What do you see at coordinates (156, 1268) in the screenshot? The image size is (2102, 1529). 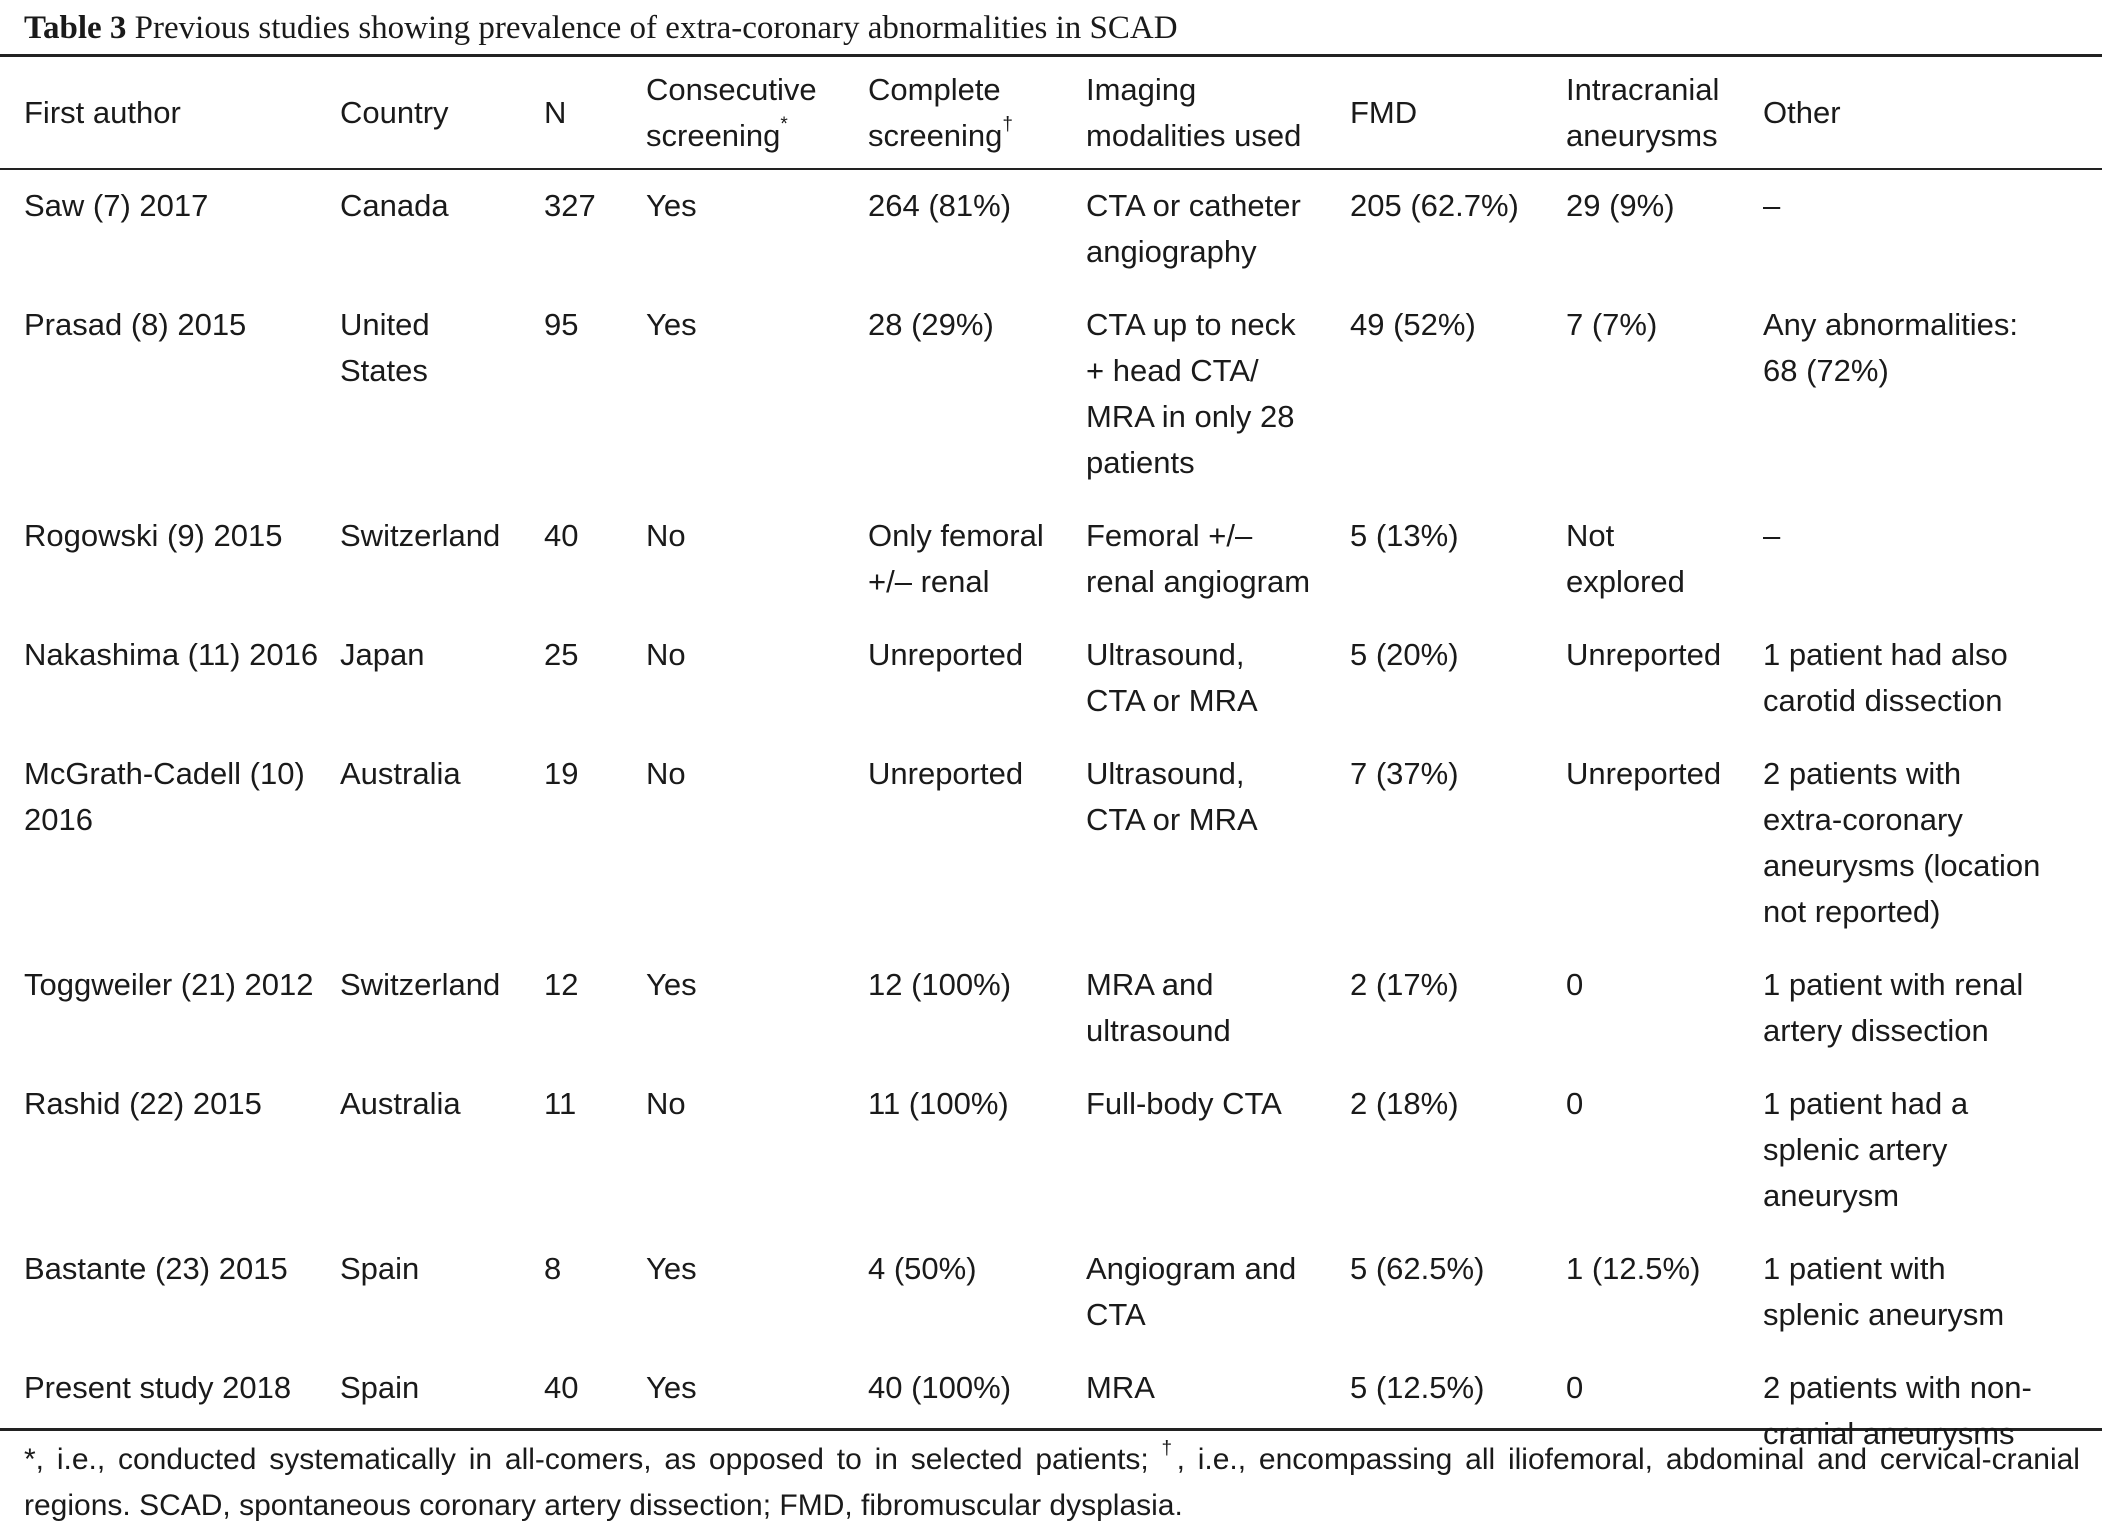 I see `cell-line: Bastante (23) 2015` at bounding box center [156, 1268].